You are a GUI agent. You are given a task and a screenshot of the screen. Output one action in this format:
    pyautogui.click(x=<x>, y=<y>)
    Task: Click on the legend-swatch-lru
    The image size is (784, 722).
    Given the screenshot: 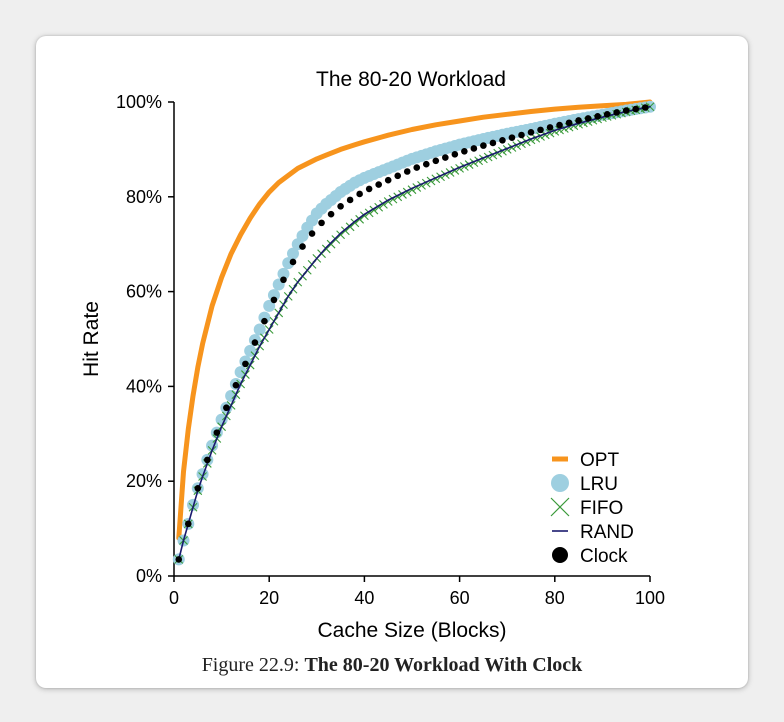 What is the action you would take?
    pyautogui.click(x=560, y=483)
    